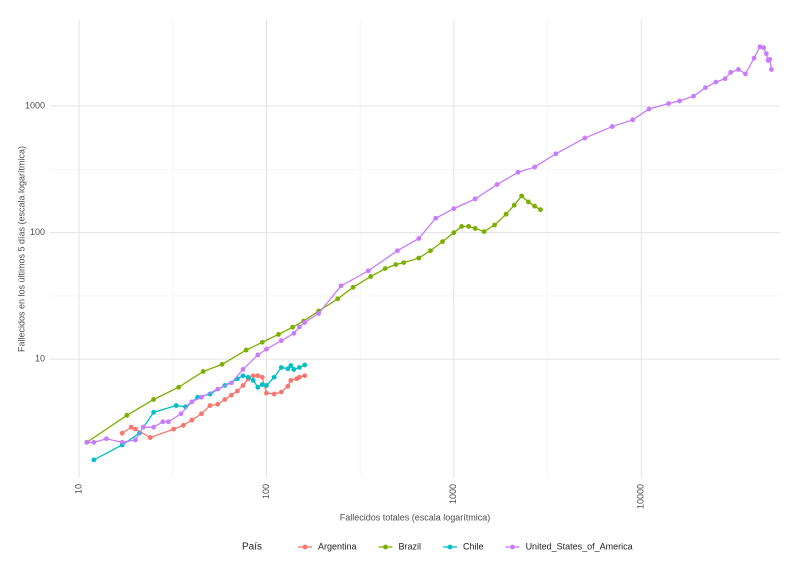 This screenshot has height=564, width=800. Describe the element at coordinates (579, 546) in the screenshot. I see `legend-label: United_States_of_America` at that location.